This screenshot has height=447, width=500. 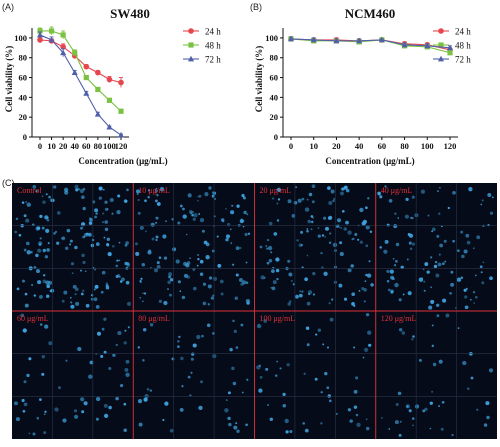 What do you see at coordinates (86, 146) in the screenshot?
I see `x-tick-label: 60` at bounding box center [86, 146].